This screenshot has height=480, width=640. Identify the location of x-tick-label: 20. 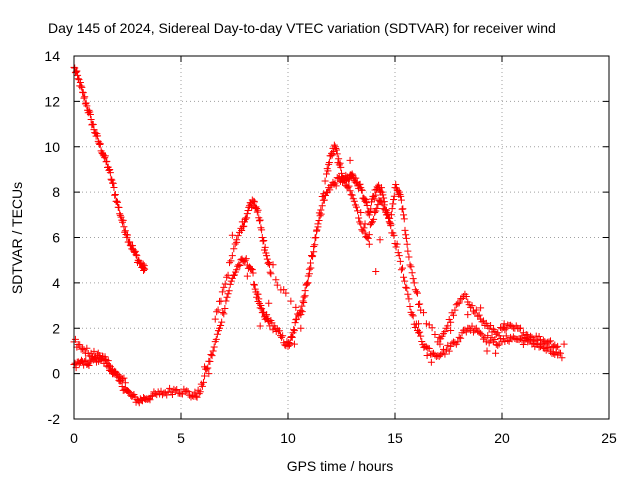
(502, 438).